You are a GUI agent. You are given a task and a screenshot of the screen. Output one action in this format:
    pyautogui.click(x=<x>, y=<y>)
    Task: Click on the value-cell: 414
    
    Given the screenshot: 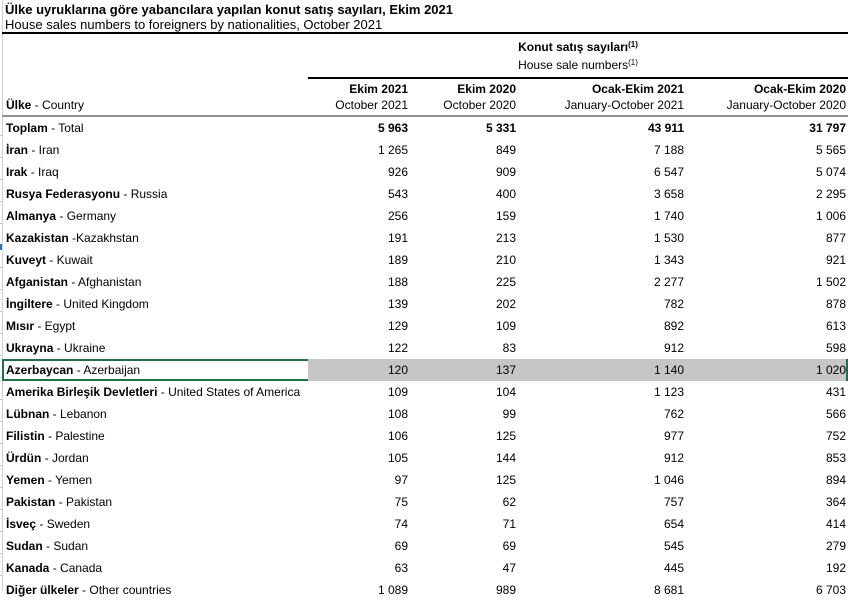 What is the action you would take?
    pyautogui.click(x=835, y=524)
    